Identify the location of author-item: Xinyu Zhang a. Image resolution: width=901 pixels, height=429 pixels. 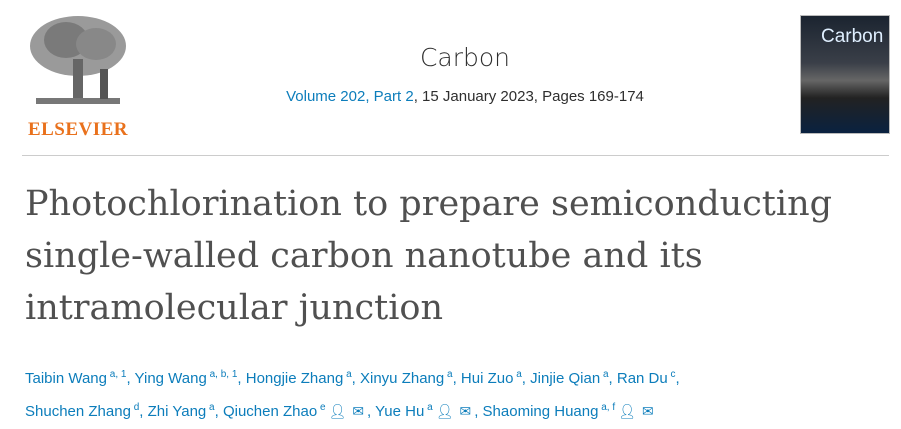
(406, 378).